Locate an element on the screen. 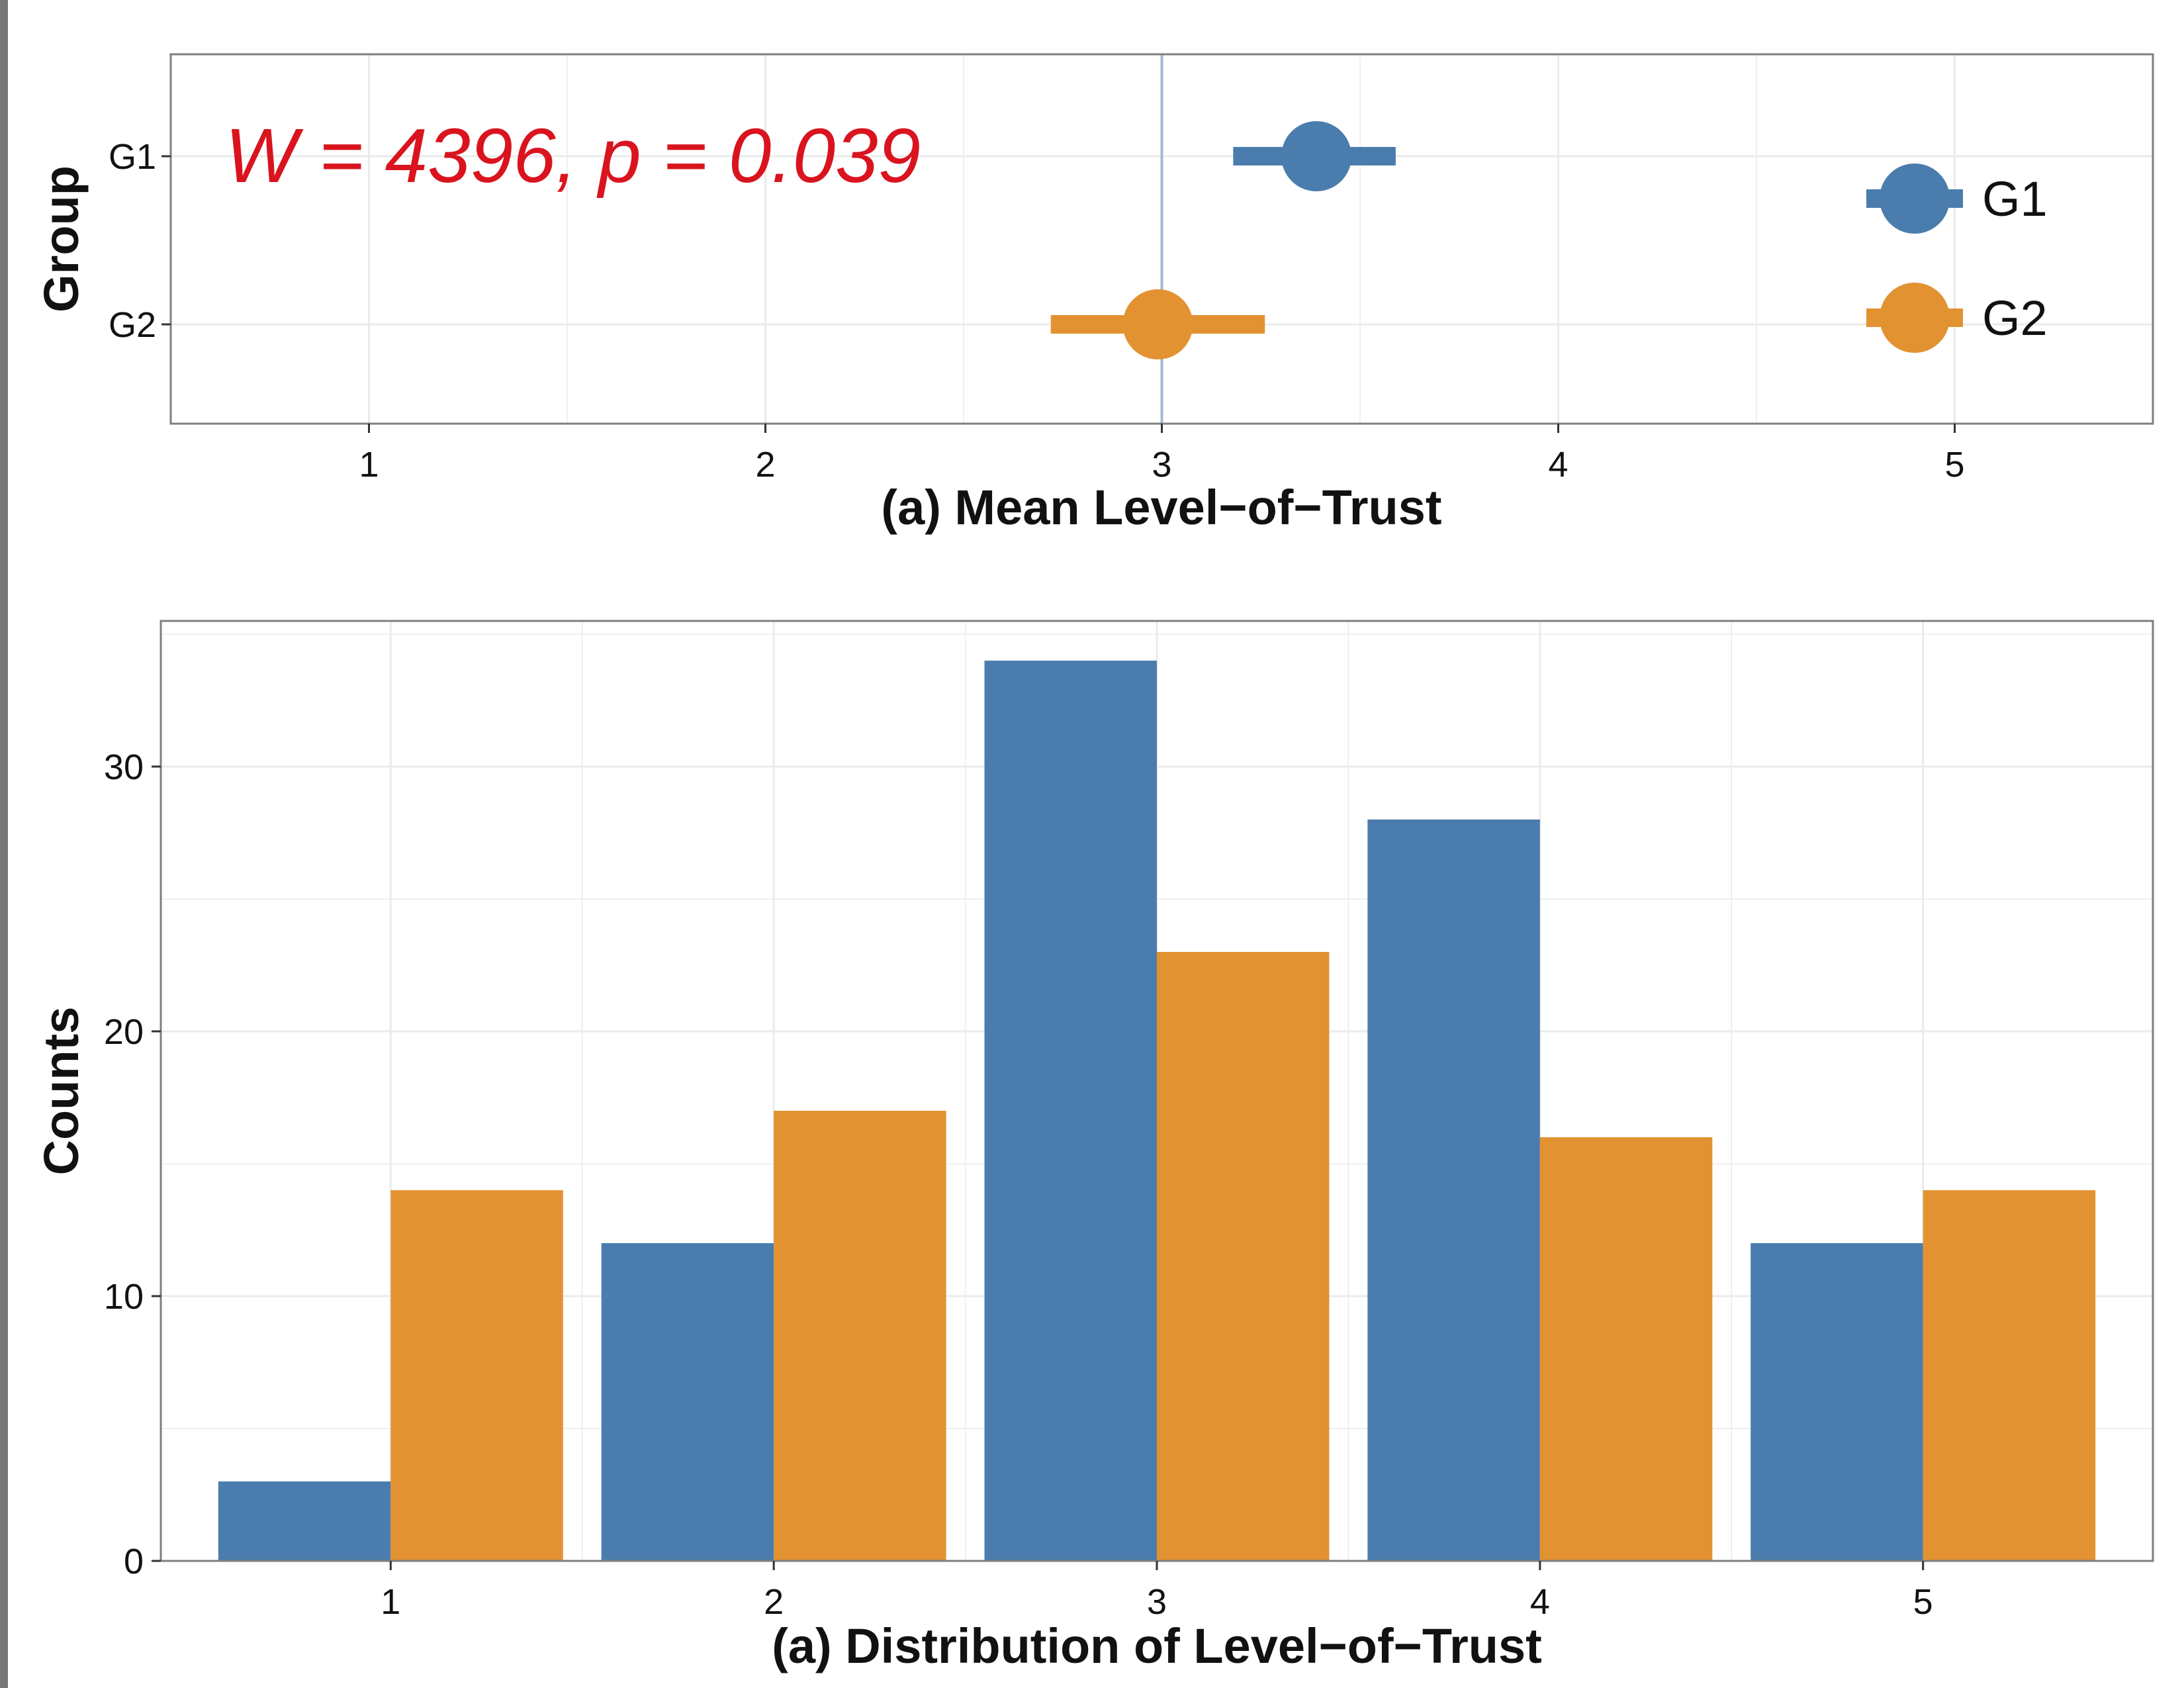 This screenshot has width=2184, height=1688. legend-key-point-g2 is located at coordinates (1915, 318).